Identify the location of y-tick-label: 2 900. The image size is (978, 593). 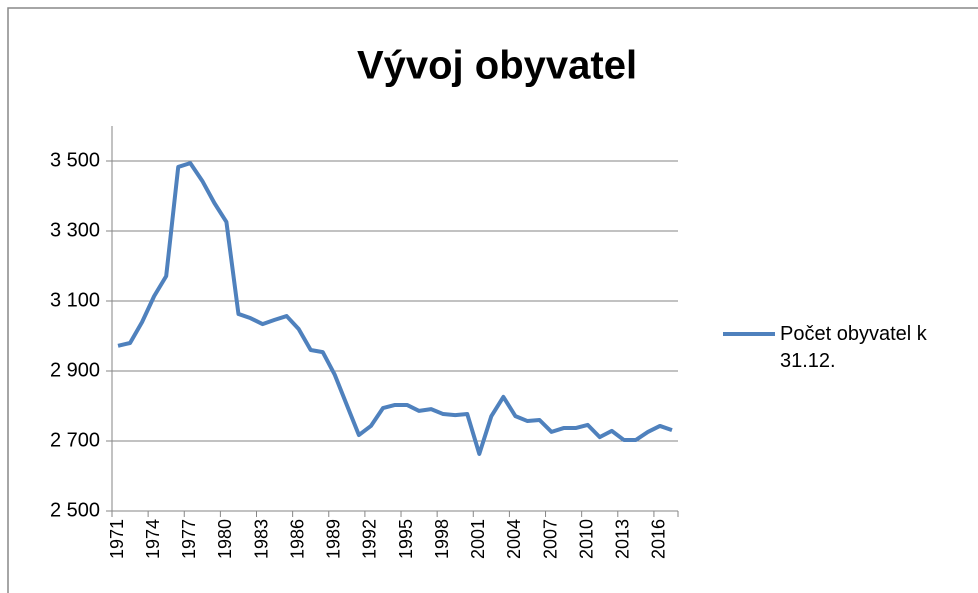
(75, 370).